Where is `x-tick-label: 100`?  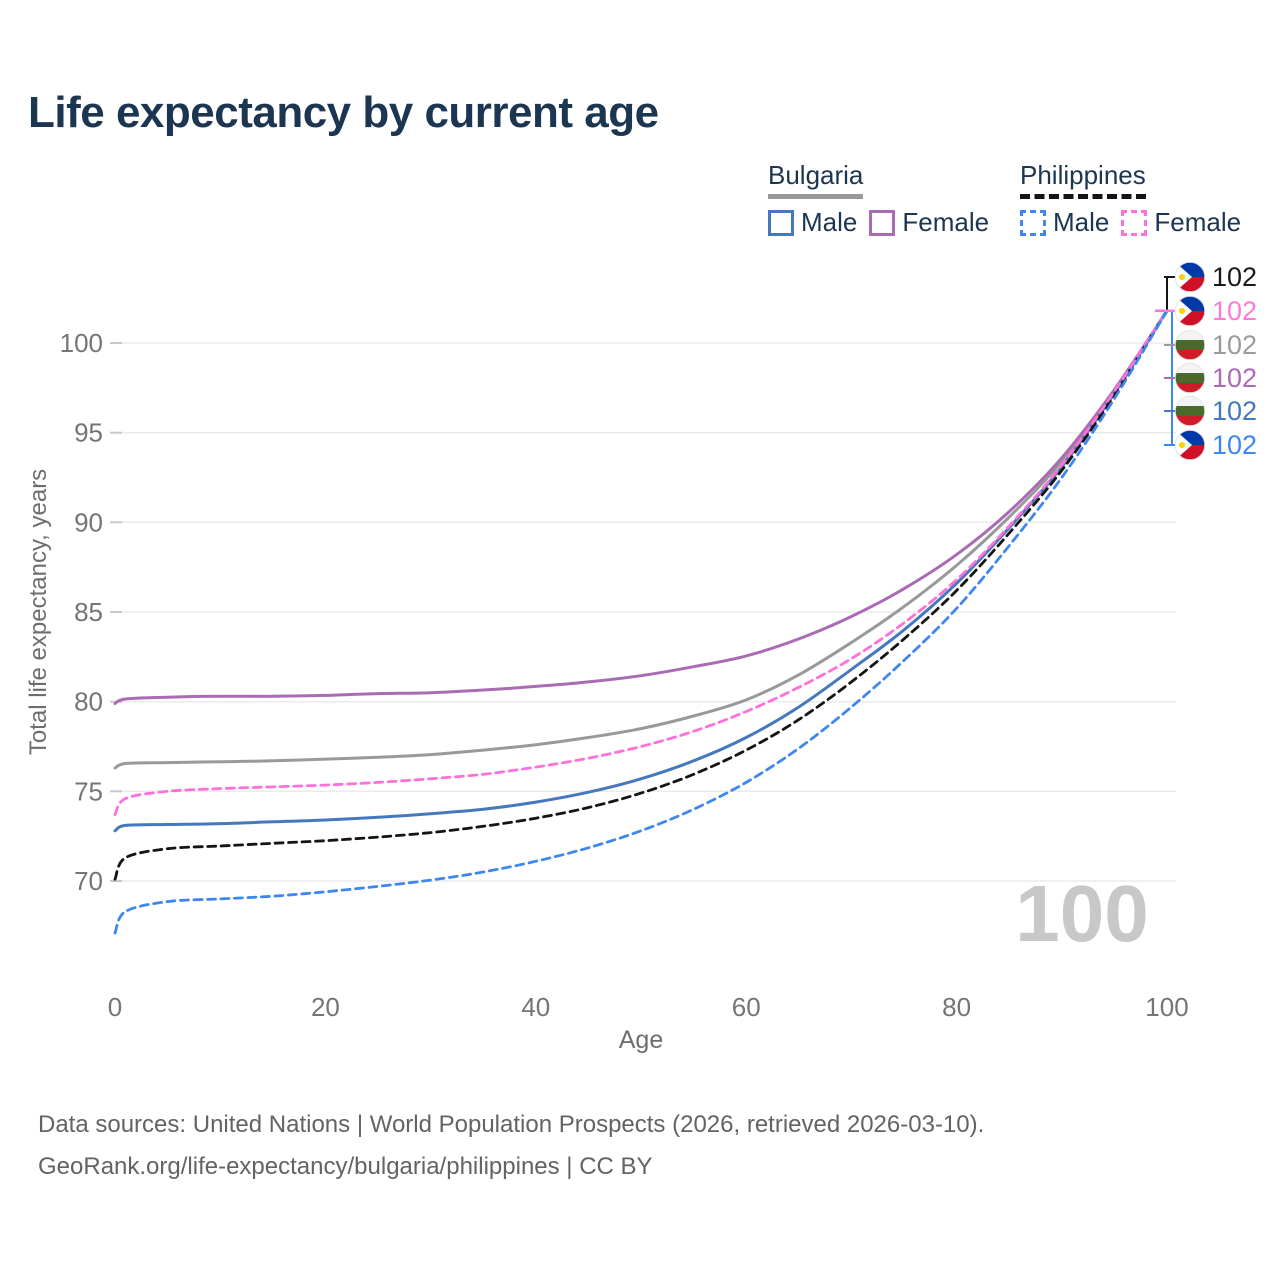
x-tick-label: 100 is located at coordinates (1166, 1007).